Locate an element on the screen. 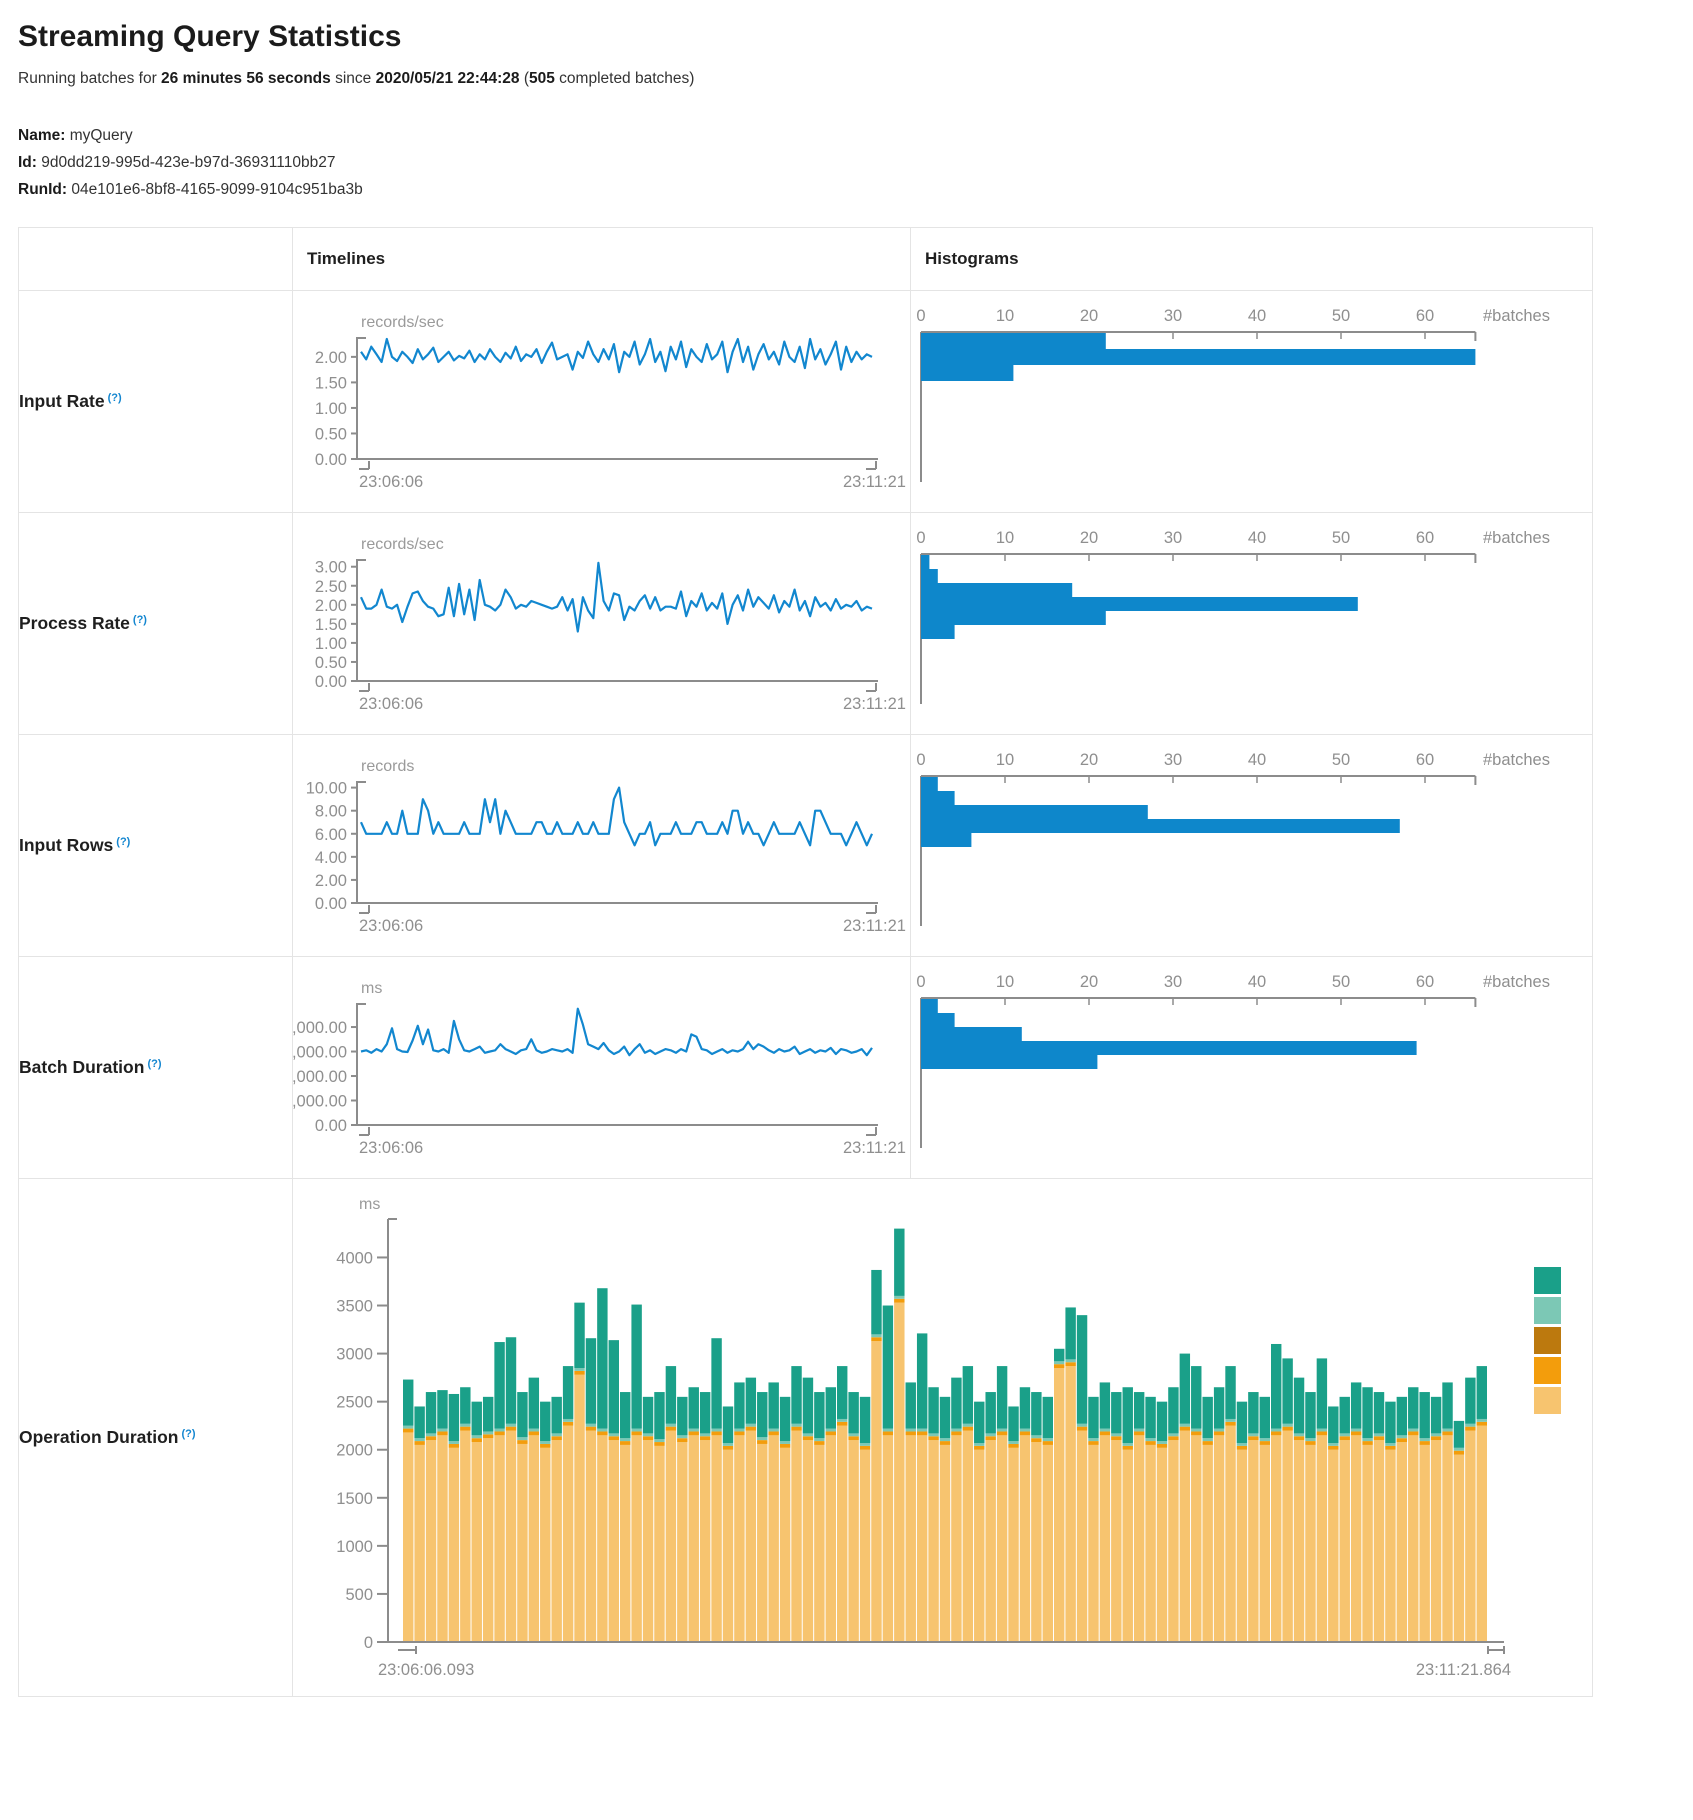 The width and height of the screenshot is (1693, 1820). svg-text: 10.00 is located at coordinates (326, 789).